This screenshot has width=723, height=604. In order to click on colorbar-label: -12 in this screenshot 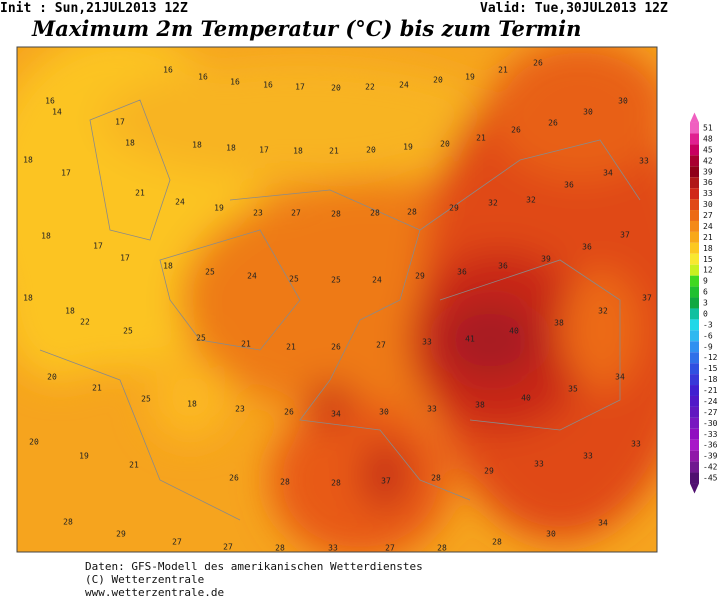, I will do `click(710, 357)`.